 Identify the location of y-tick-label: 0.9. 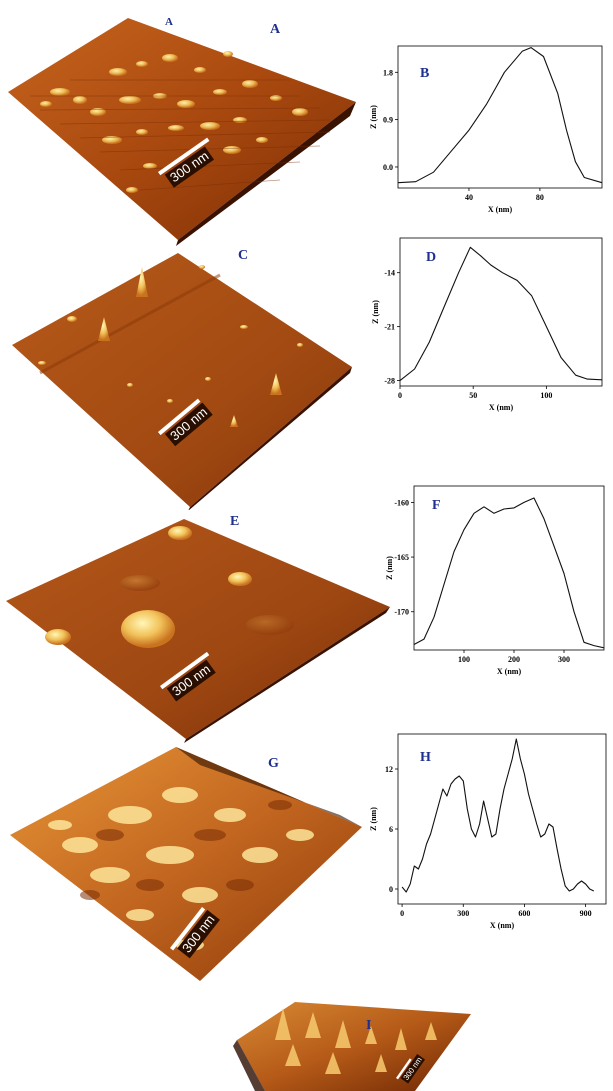
(388, 120).